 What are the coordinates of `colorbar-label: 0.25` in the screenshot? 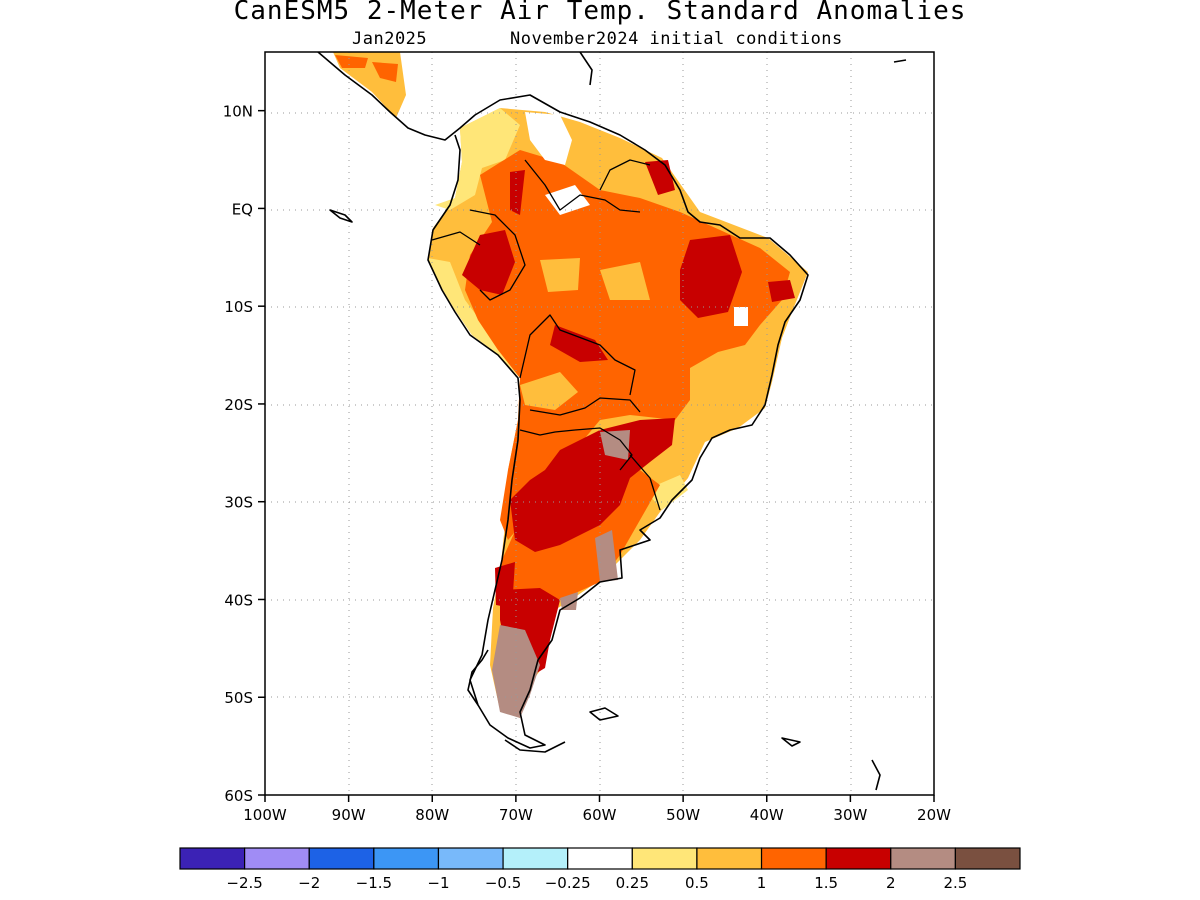 It's located at (632, 883).